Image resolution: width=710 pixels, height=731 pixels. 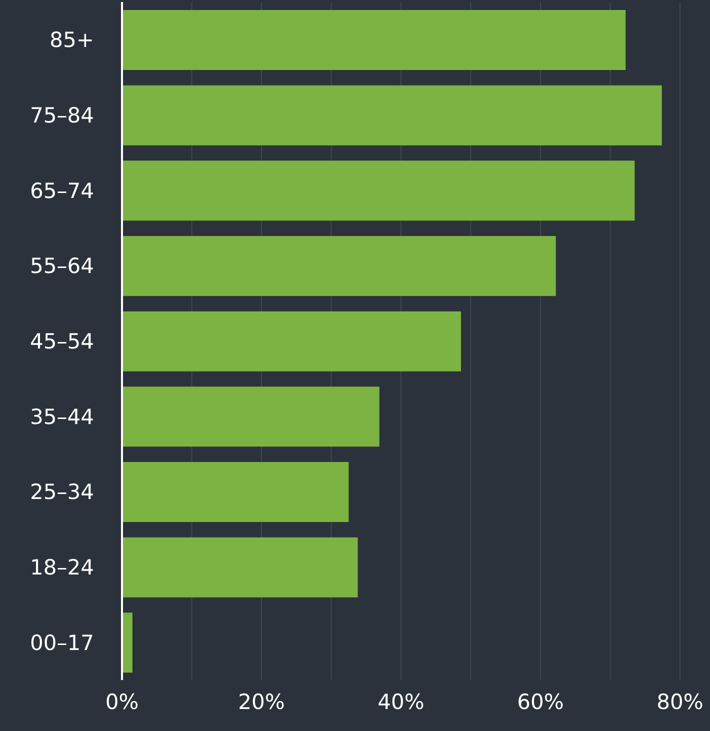 I want to click on x-tick-label: 60%, so click(x=540, y=702).